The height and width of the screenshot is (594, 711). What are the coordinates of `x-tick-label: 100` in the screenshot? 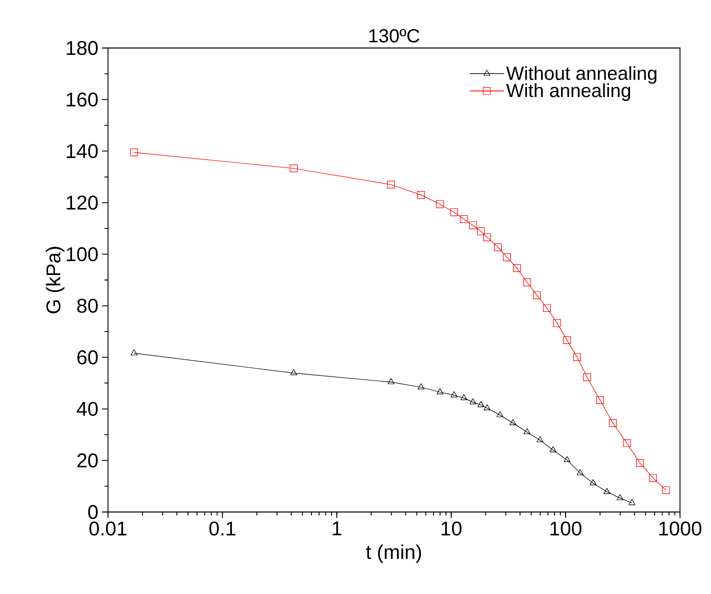 It's located at (566, 529).